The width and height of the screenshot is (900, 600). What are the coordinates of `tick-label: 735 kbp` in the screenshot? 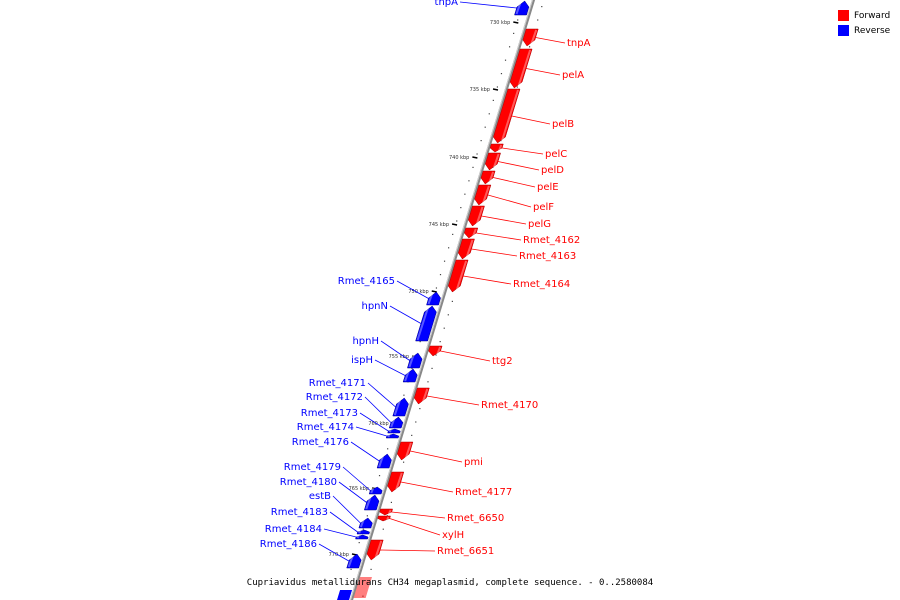 It's located at (480, 90).